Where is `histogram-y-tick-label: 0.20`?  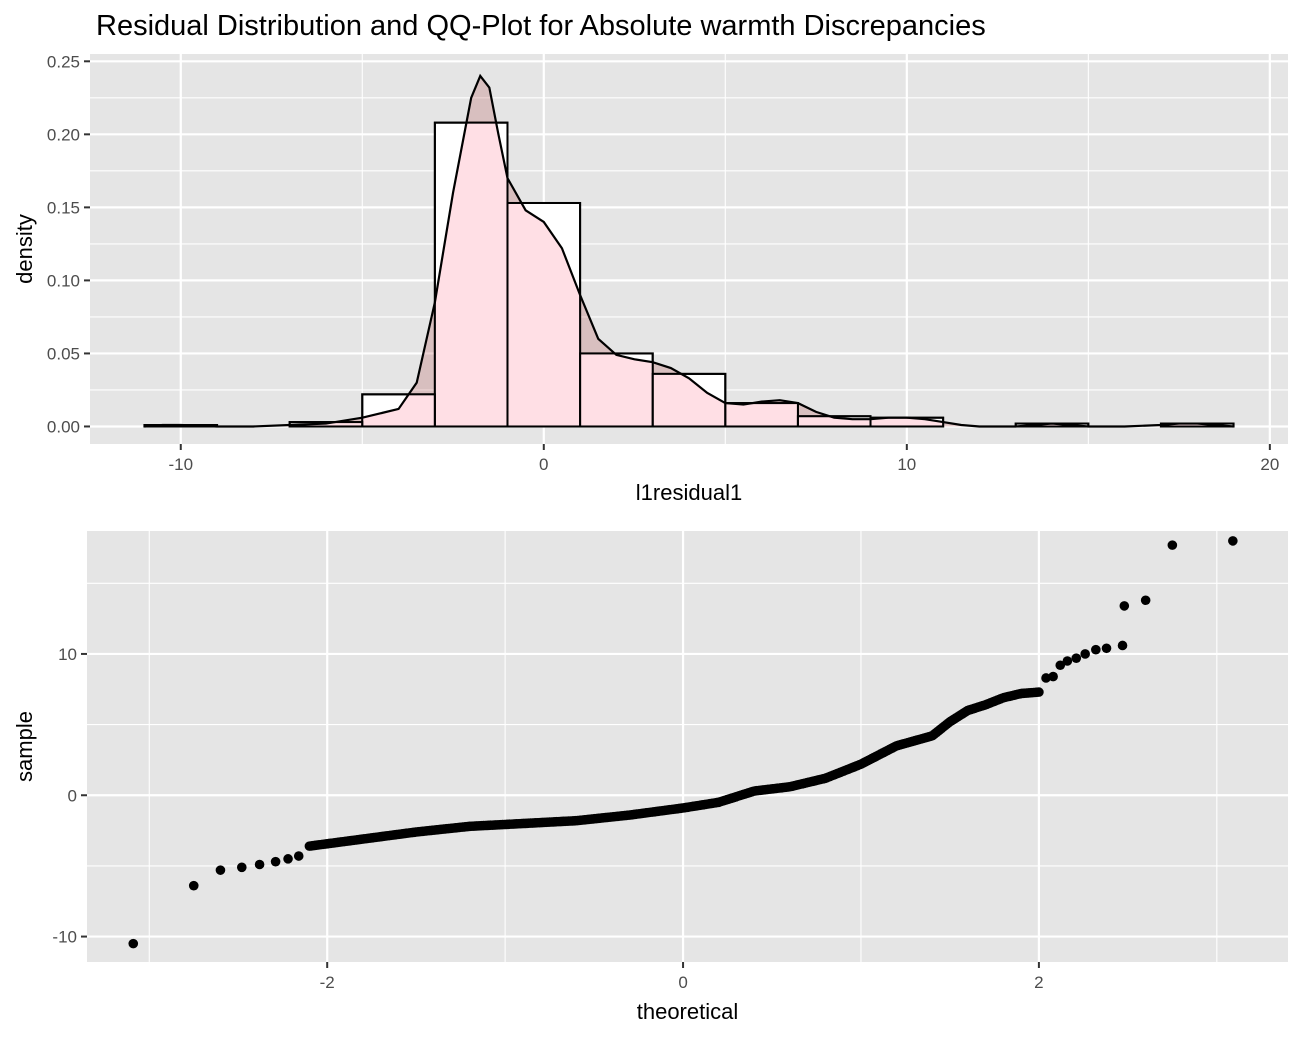
histogram-y-tick-label: 0.20 is located at coordinates (63, 134).